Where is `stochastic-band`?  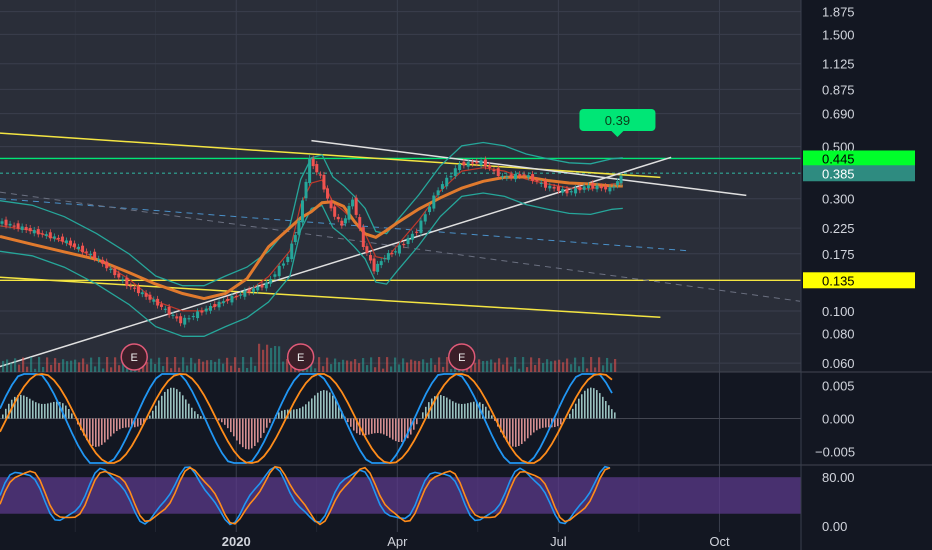
stochastic-band is located at coordinates (400, 495).